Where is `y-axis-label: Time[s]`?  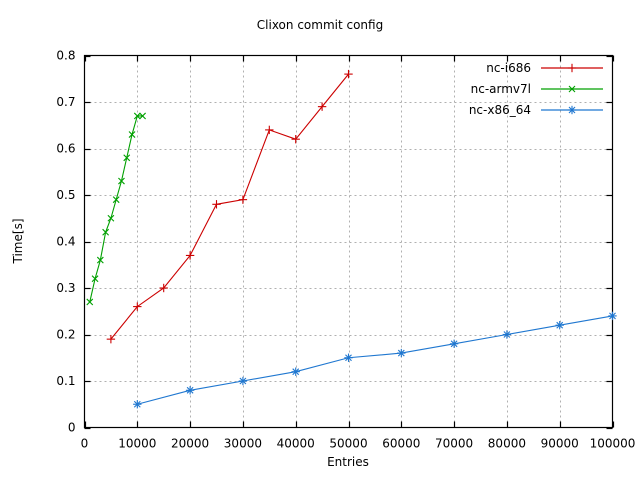 y-axis-label: Time[s] is located at coordinates (18, 242).